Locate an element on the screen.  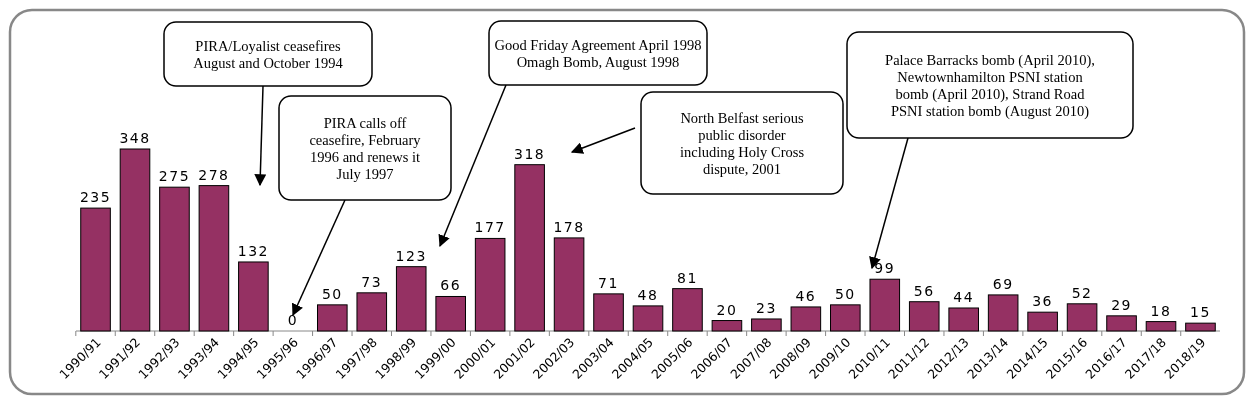
data-label: 123 is located at coordinates (411, 255).